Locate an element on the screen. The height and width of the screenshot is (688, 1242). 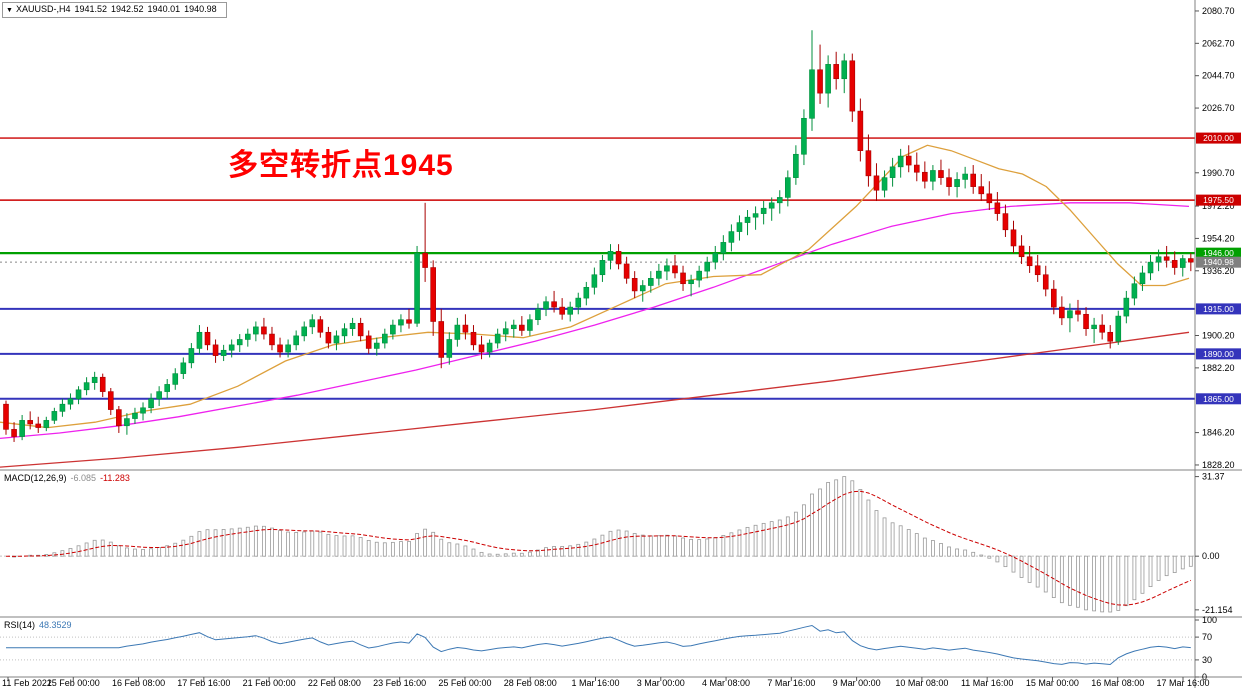
annotation-text: 多空转折点1945 is located at coordinates (341, 165).